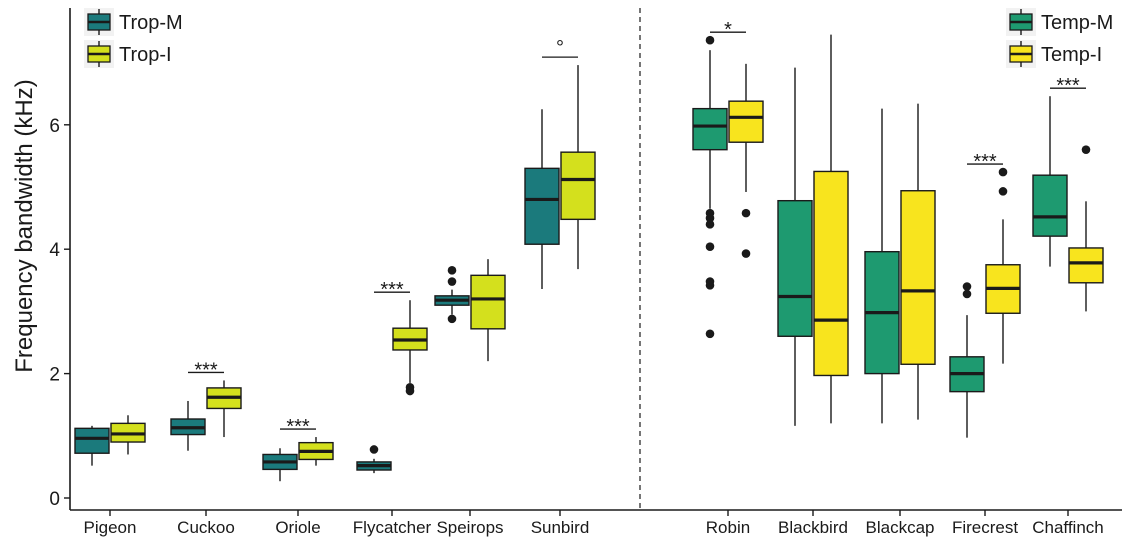  Describe the element at coordinates (145, 55) in the screenshot. I see `legend-label: Trop-I` at that location.